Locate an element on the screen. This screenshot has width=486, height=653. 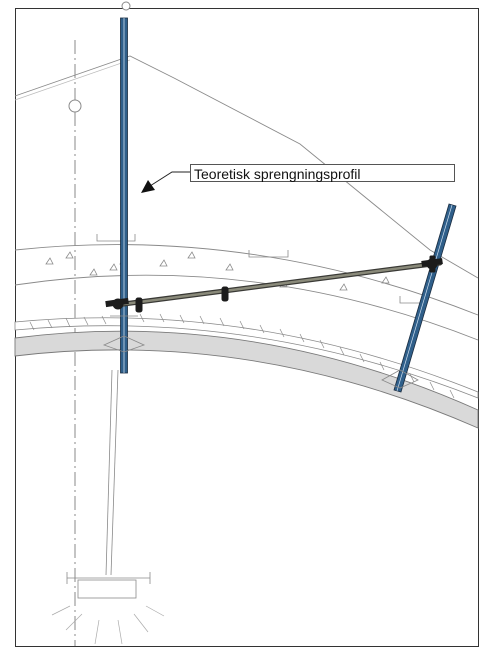
hatch-marks is located at coordinates (242, 356).